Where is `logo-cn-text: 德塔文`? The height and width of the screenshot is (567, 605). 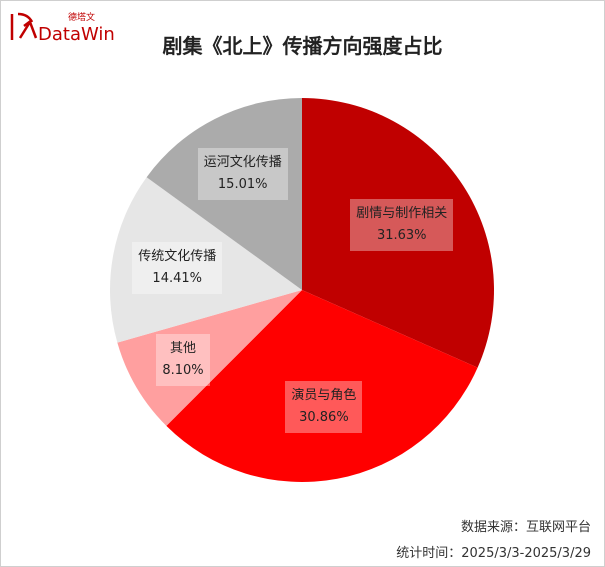
logo-cn-text: 德塔文 is located at coordinates (82, 18).